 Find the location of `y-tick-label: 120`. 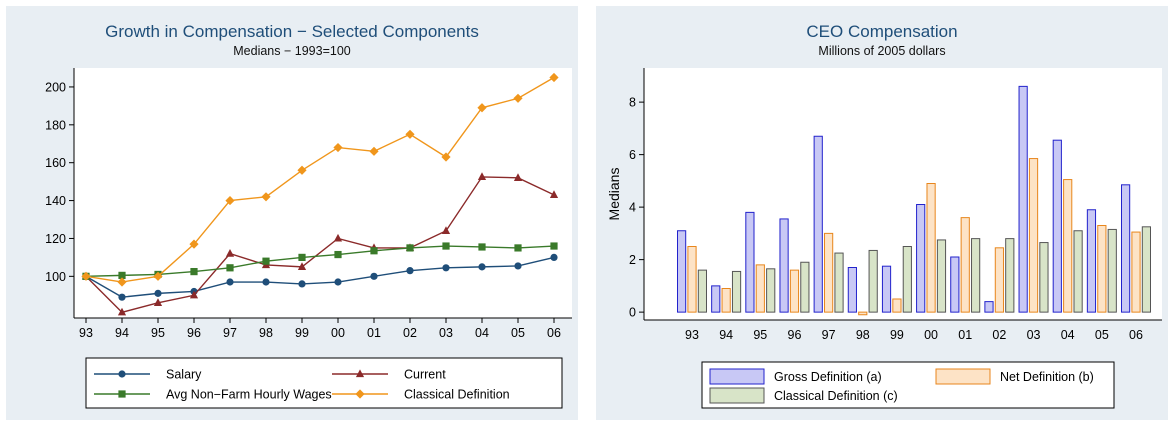

y-tick-label: 120 is located at coordinates (55, 239).